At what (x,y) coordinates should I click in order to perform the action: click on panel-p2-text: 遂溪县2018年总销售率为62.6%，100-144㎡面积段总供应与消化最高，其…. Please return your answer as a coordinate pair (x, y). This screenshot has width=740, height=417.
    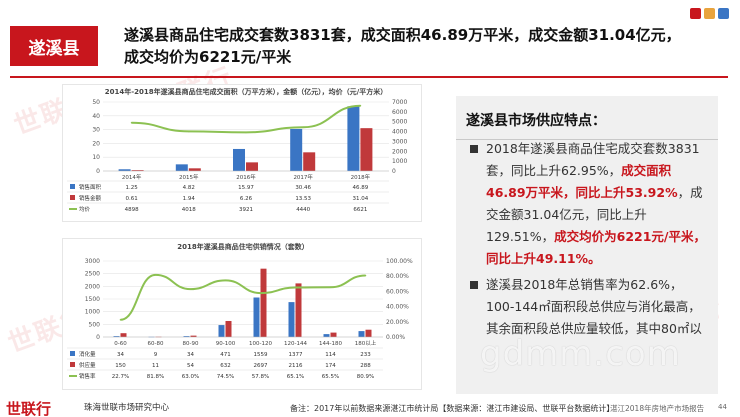
    Looking at the image, I should click on (594, 306).